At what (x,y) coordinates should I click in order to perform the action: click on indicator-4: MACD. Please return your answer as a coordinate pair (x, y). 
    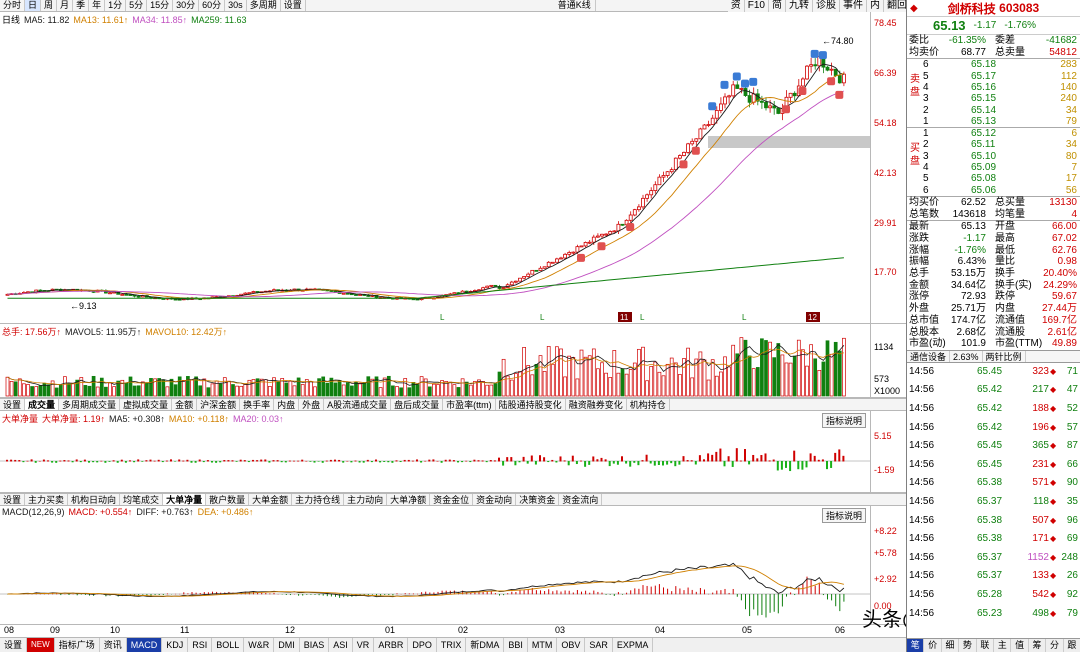
    Looking at the image, I should click on (144, 645).